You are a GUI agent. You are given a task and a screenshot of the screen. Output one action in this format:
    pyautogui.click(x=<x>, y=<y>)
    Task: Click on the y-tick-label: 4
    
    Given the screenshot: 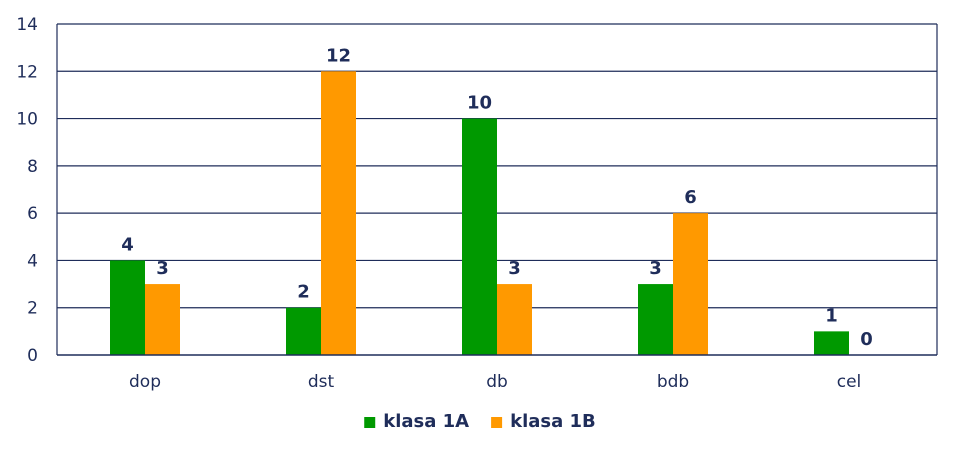 What is the action you would take?
    pyautogui.click(x=32, y=261)
    